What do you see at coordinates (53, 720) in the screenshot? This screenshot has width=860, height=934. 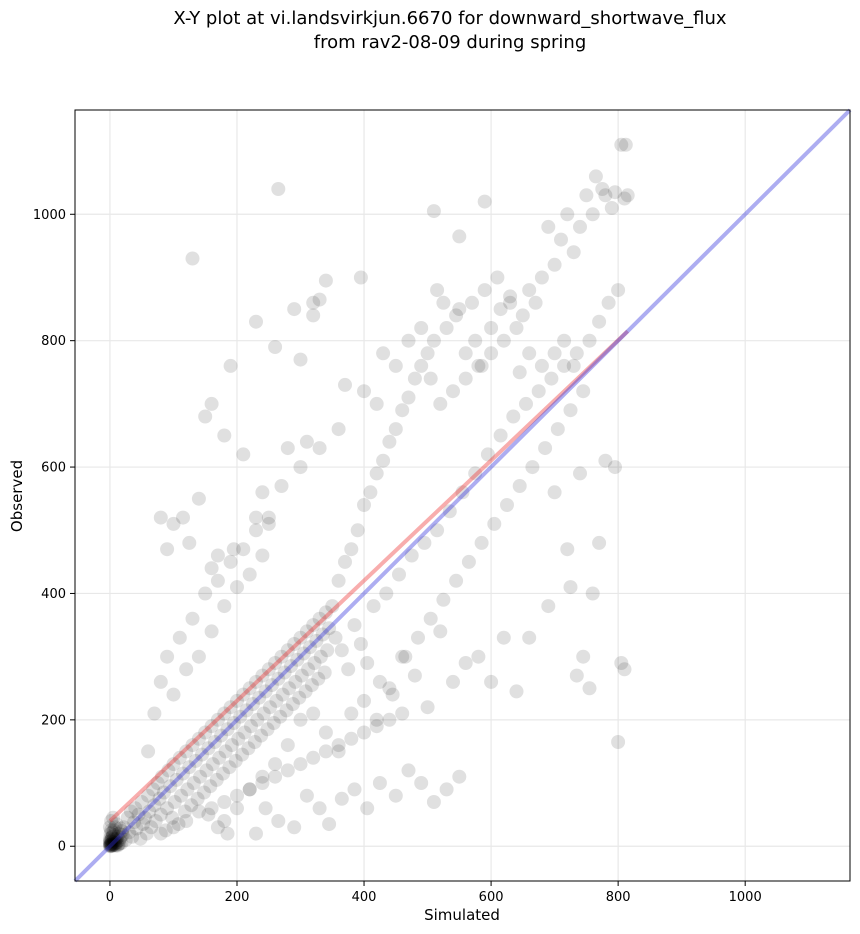 I see `y-tick-label: 200` at bounding box center [53, 720].